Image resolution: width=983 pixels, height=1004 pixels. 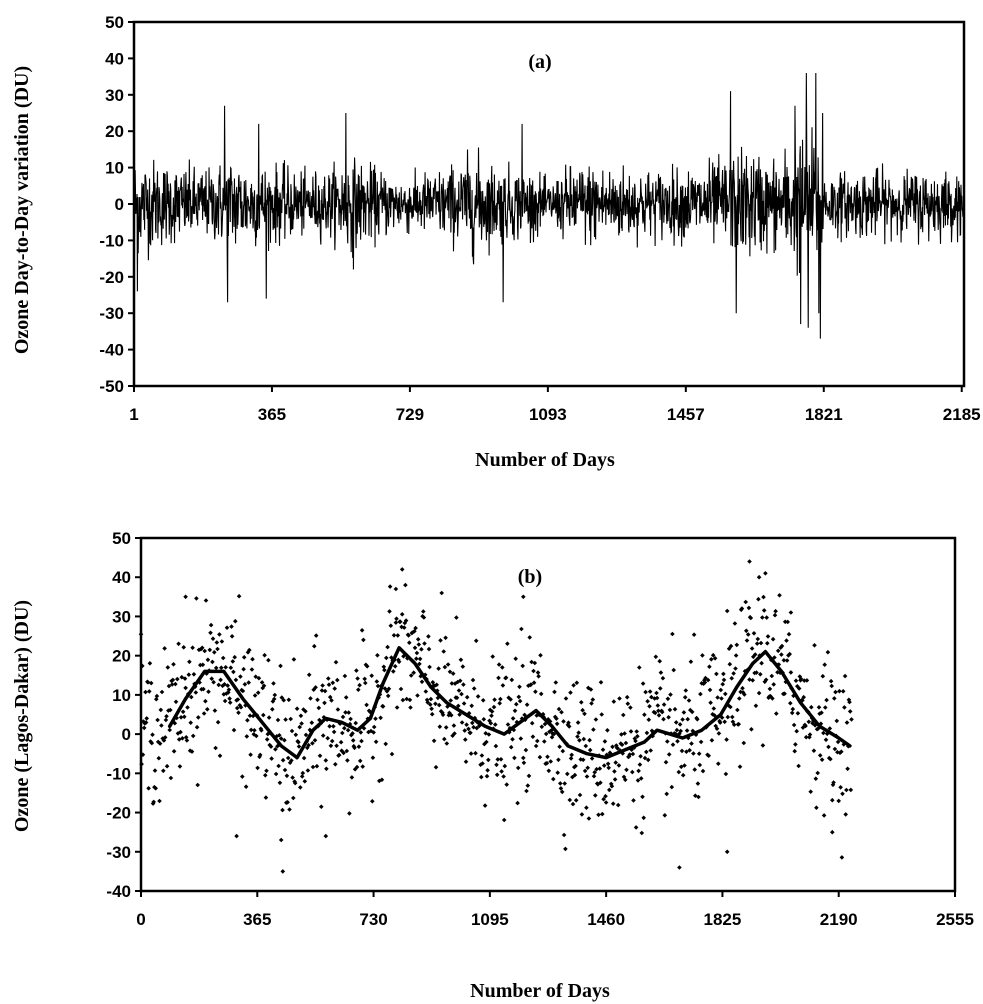 What do you see at coordinates (509, 703) in the screenshot?
I see `panel-b-trend-line` at bounding box center [509, 703].